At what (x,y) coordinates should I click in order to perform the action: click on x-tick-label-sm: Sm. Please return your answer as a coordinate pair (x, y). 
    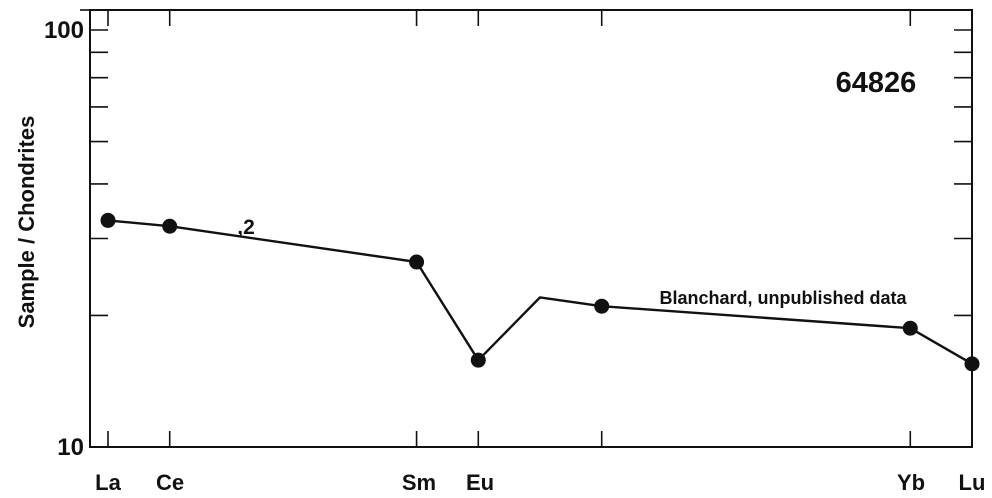
    Looking at the image, I should click on (419, 482).